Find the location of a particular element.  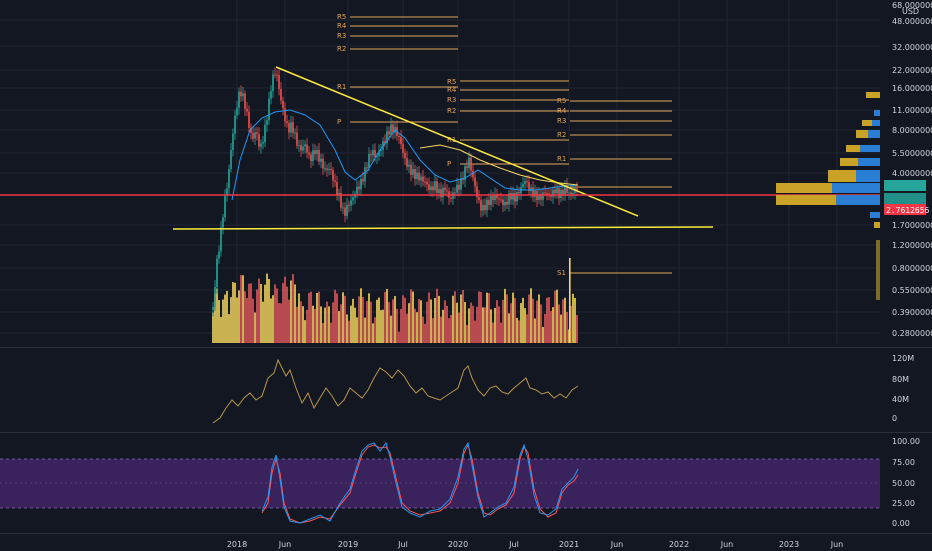

pivot-label: R5 is located at coordinates (451, 82).